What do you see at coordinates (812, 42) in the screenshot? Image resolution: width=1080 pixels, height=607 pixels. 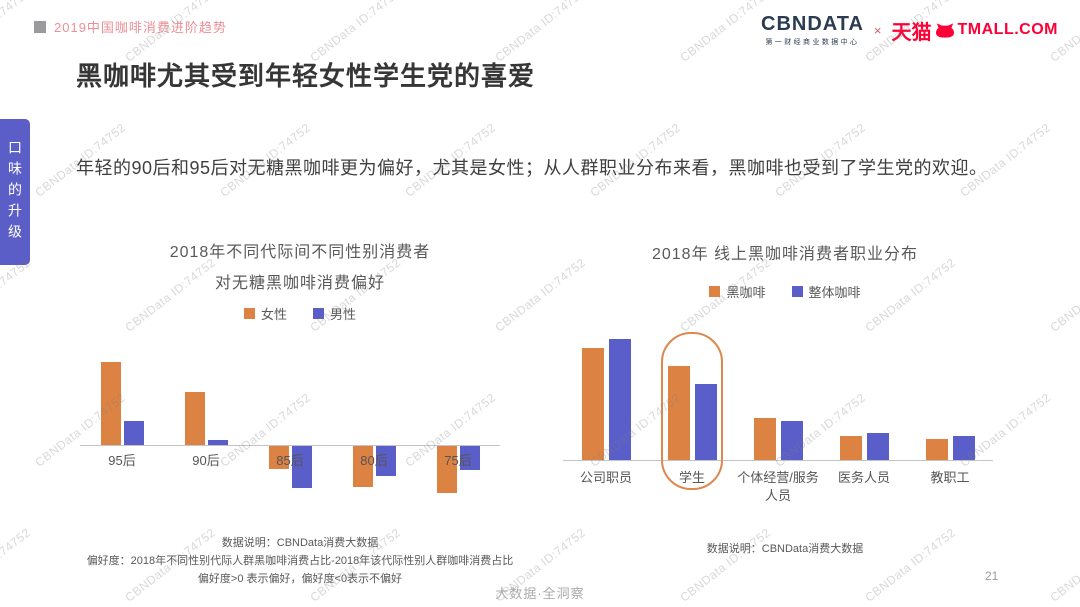 I see `cbndata-logo-subtitle: 第一财经商业数据中心` at bounding box center [812, 42].